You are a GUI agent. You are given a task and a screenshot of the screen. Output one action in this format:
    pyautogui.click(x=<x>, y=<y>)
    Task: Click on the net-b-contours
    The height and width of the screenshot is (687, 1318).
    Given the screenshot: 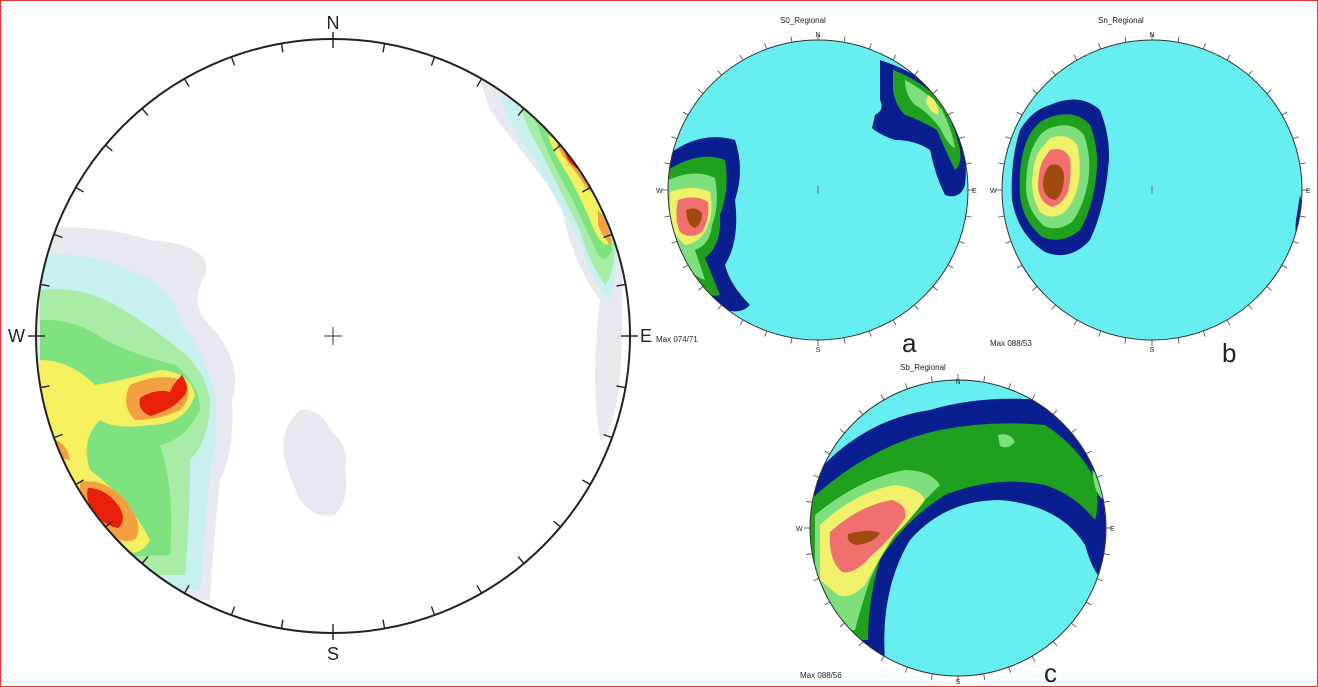 What is the action you would take?
    pyautogui.click(x=1156, y=177)
    